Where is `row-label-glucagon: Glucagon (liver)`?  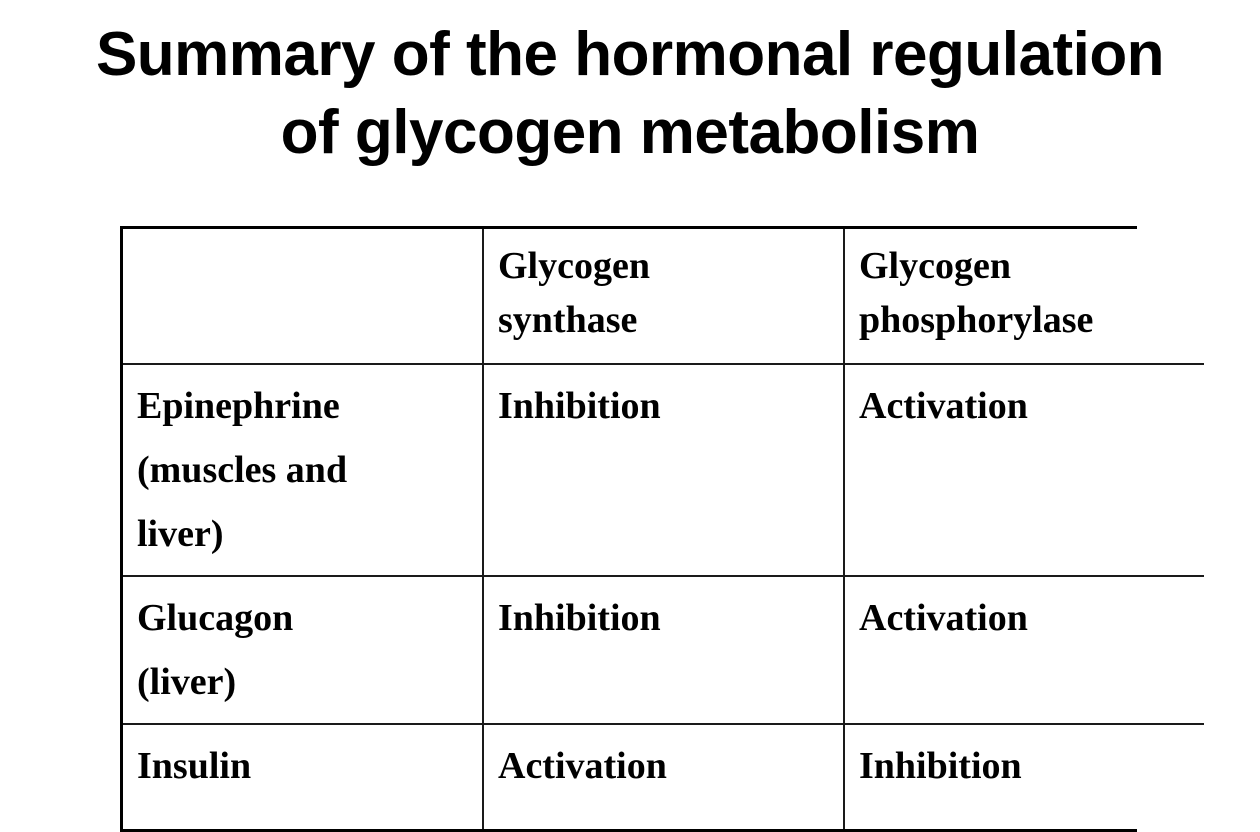 row-label-glucagon: Glucagon (liver) is located at coordinates (303, 650).